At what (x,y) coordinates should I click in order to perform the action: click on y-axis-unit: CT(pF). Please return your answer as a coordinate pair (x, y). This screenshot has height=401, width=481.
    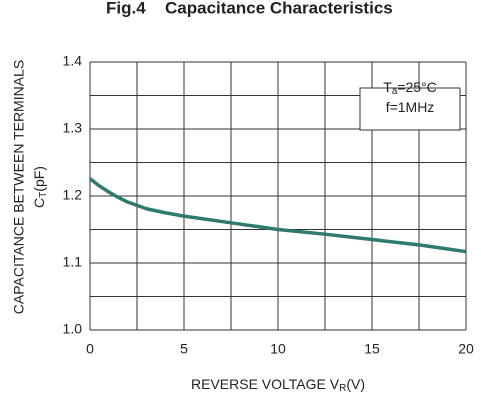
    Looking at the image, I should click on (40, 187).